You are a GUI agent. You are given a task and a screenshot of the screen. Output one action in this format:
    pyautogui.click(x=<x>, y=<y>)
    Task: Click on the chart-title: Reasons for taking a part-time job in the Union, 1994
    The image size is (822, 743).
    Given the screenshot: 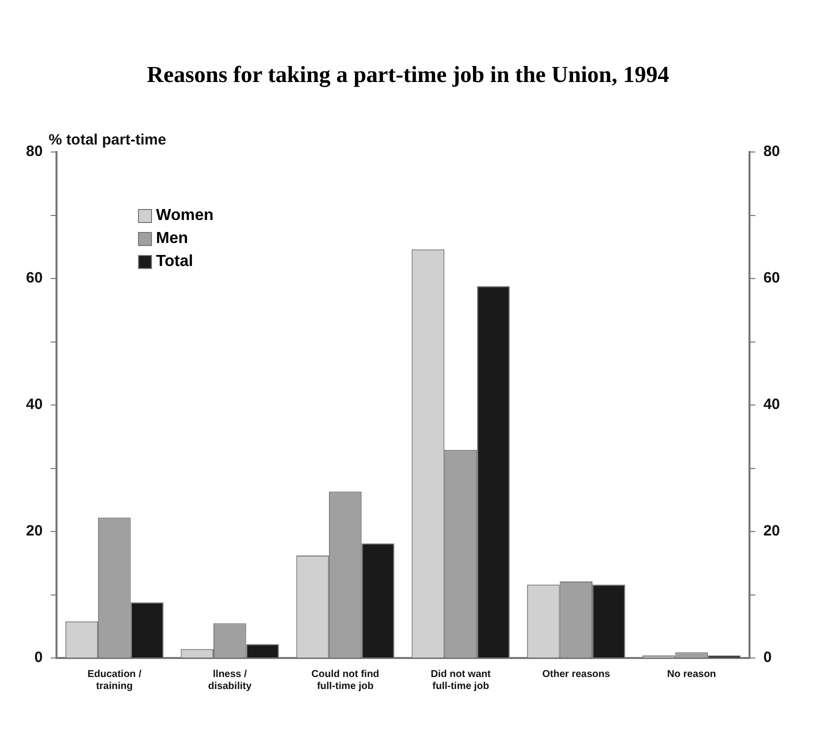 What is the action you would take?
    pyautogui.click(x=408, y=75)
    